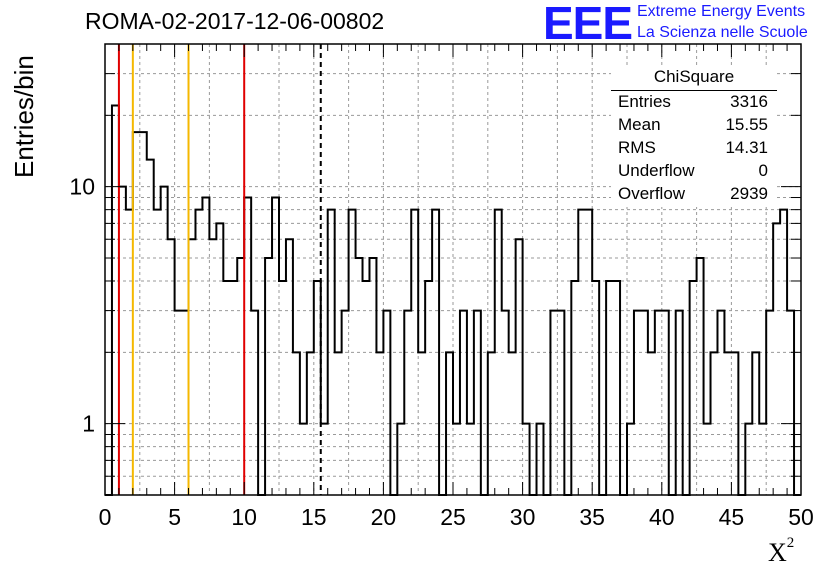 This screenshot has width=836, height=572. I want to click on stats-value: 14.31, so click(746, 147).